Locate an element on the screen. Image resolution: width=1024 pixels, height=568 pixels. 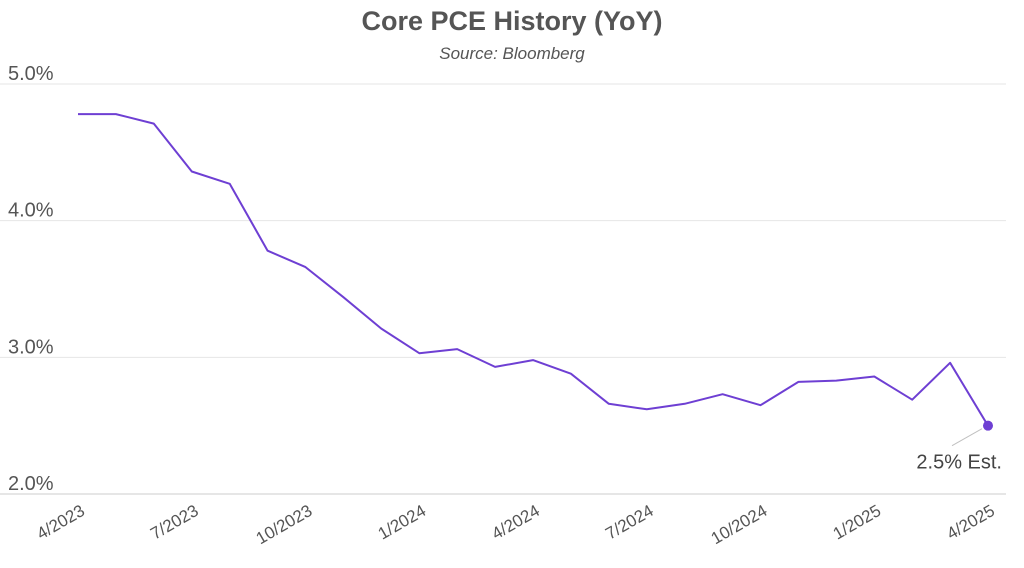
x-tick-label: 7/2024 is located at coordinates (629, 522).